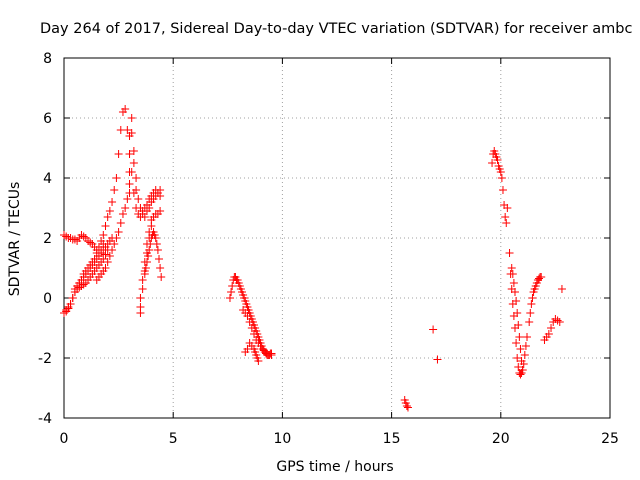 The width and height of the screenshot is (640, 480). I want to click on x-tick-labels: 0 5 10 15 20 25, so click(339, 439).